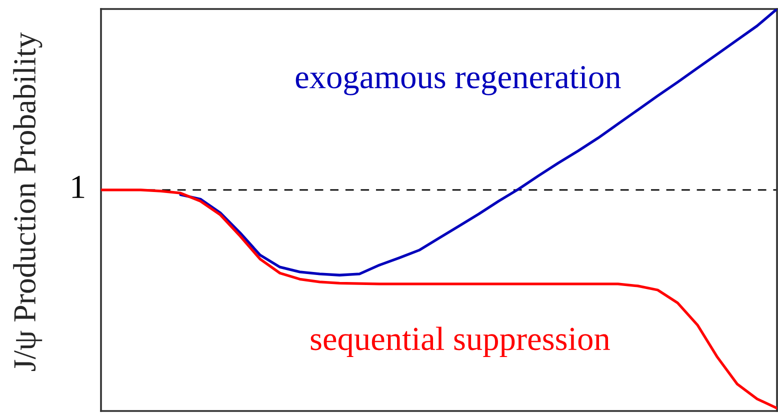 This screenshot has height=413, width=778. Describe the element at coordinates (458, 81) in the screenshot. I see `series-label: exogamous regeneration` at that location.